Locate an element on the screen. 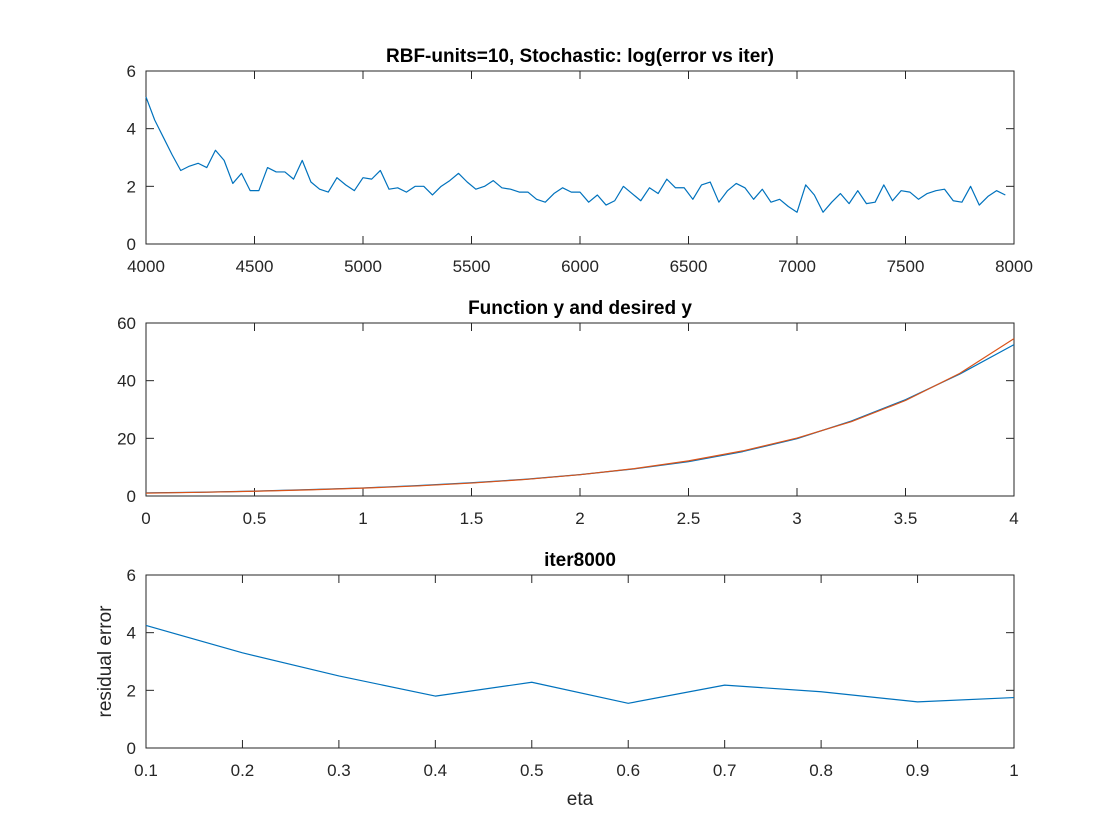 The width and height of the screenshot is (1120, 840). x-tick-label: 0 is located at coordinates (145, 518).